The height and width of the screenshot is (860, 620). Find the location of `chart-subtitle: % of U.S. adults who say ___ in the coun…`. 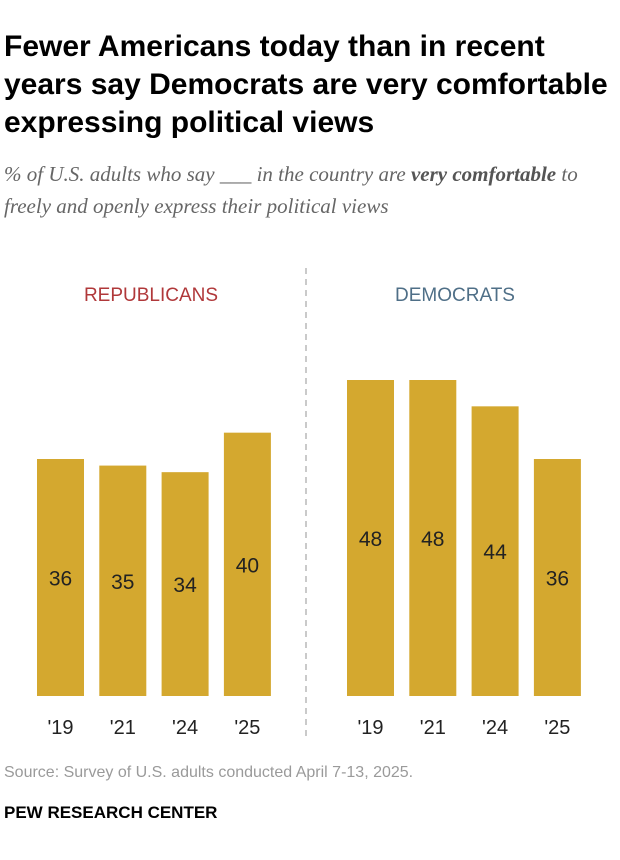

chart-subtitle: % of U.S. adults who say ___ in the coun… is located at coordinates (309, 190).